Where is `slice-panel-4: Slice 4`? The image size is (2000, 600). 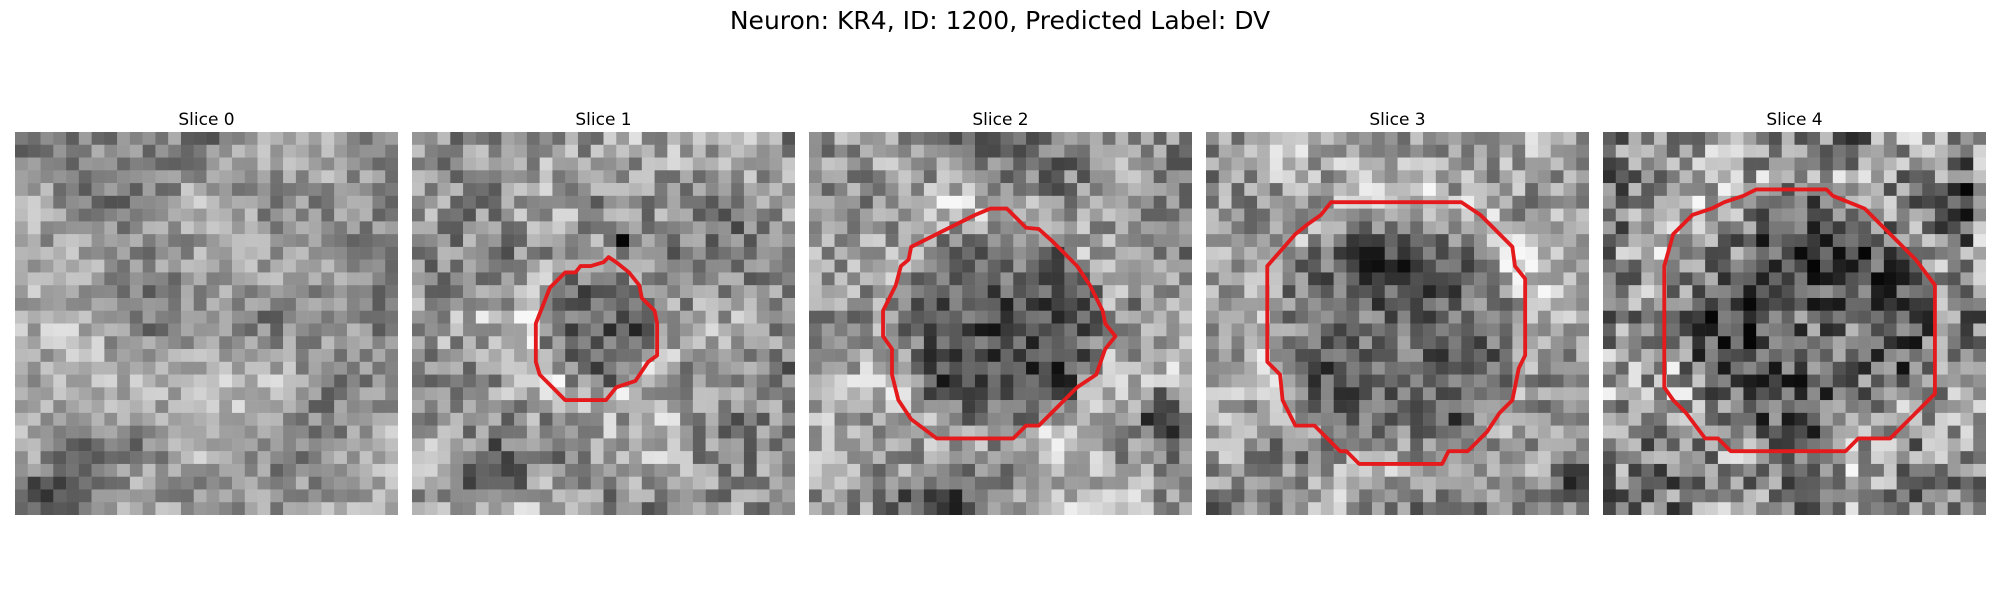 slice-panel-4: Slice 4 is located at coordinates (1794, 311).